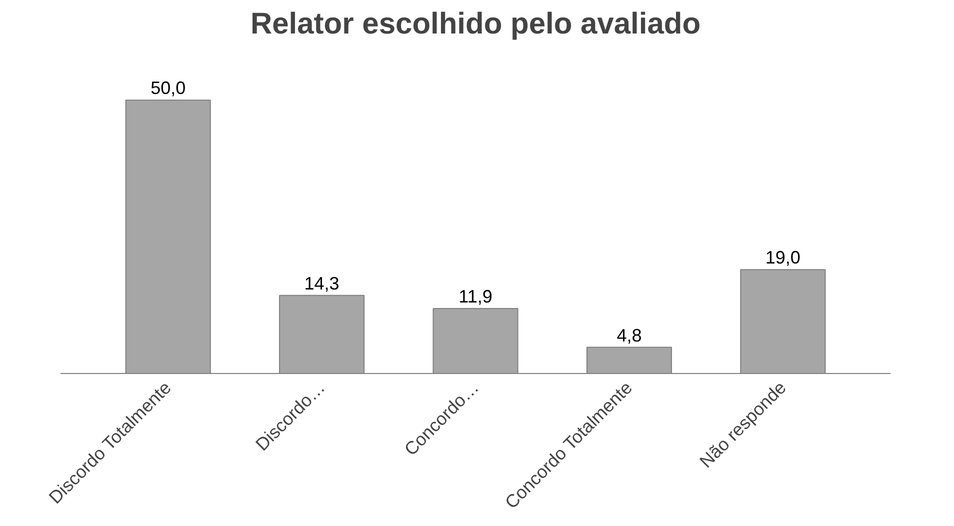 The image size is (954, 526). I want to click on data-label: 19,0, so click(782, 258).